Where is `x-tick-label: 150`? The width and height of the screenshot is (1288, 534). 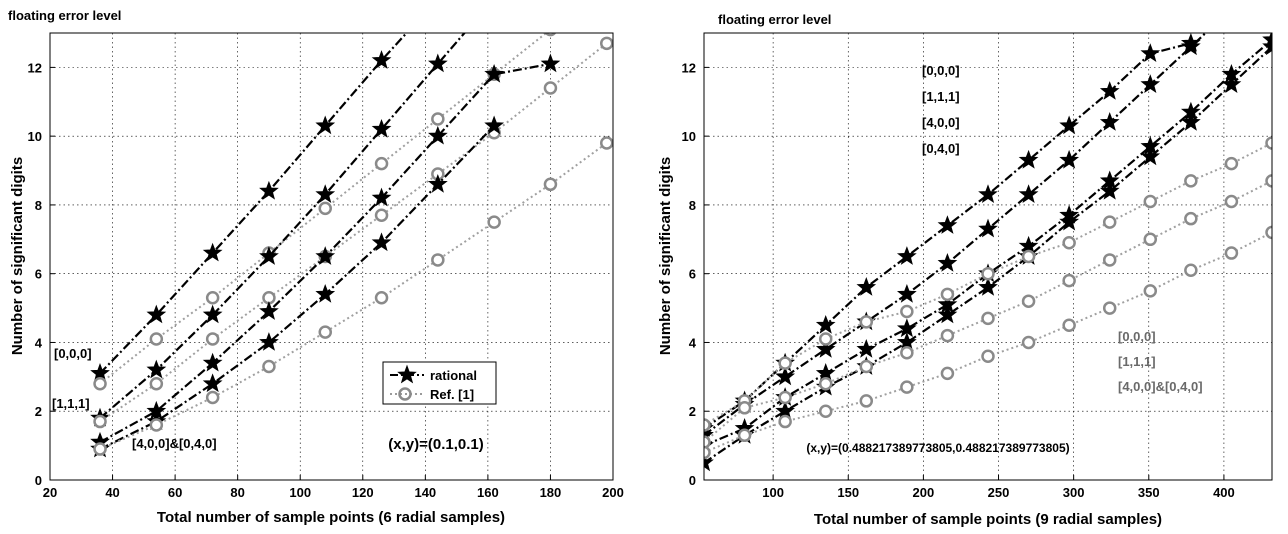 x-tick-label: 150 is located at coordinates (848, 492).